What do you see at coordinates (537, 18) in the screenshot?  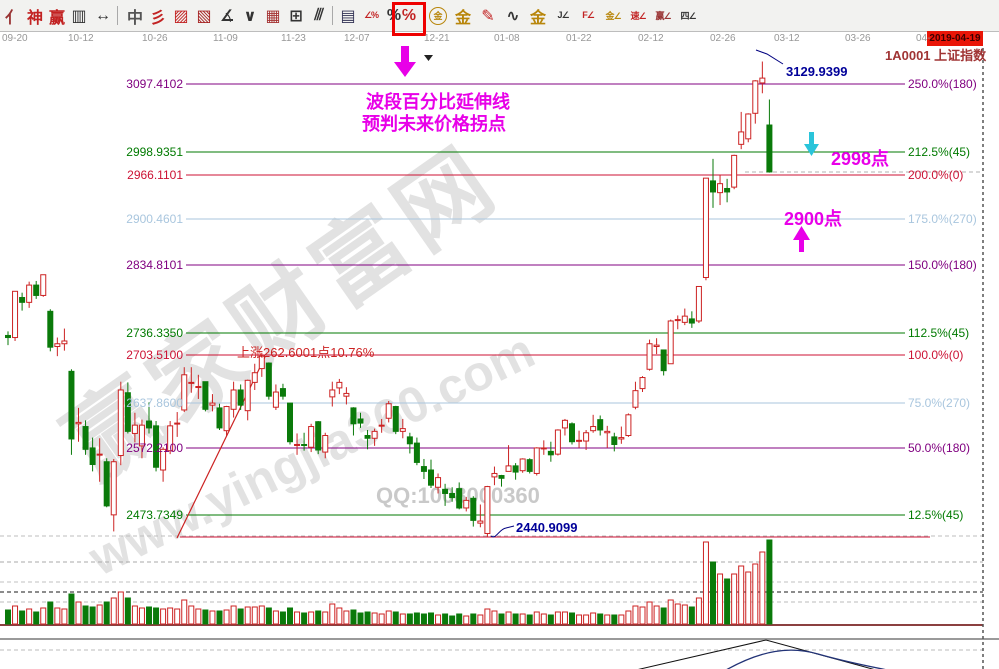 I see `gold-box-icon: 金` at bounding box center [537, 18].